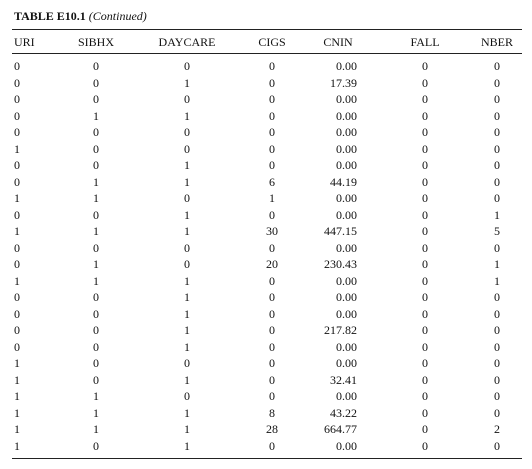  I want to click on table-cell: 32.41, so click(343, 379).